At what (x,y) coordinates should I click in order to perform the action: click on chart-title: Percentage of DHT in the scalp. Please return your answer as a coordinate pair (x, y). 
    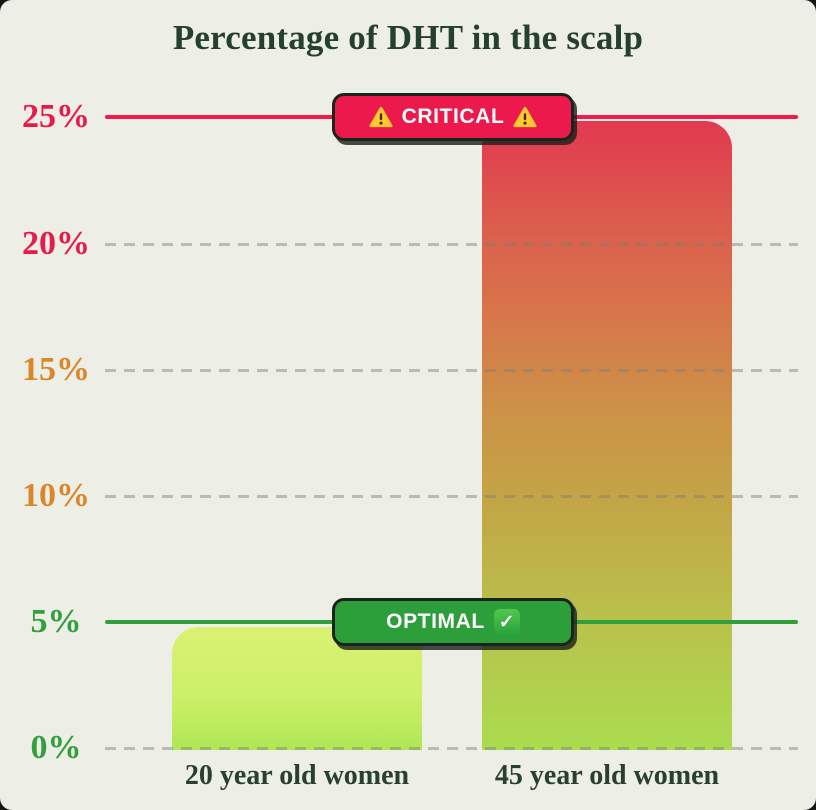
    Looking at the image, I should click on (408, 37).